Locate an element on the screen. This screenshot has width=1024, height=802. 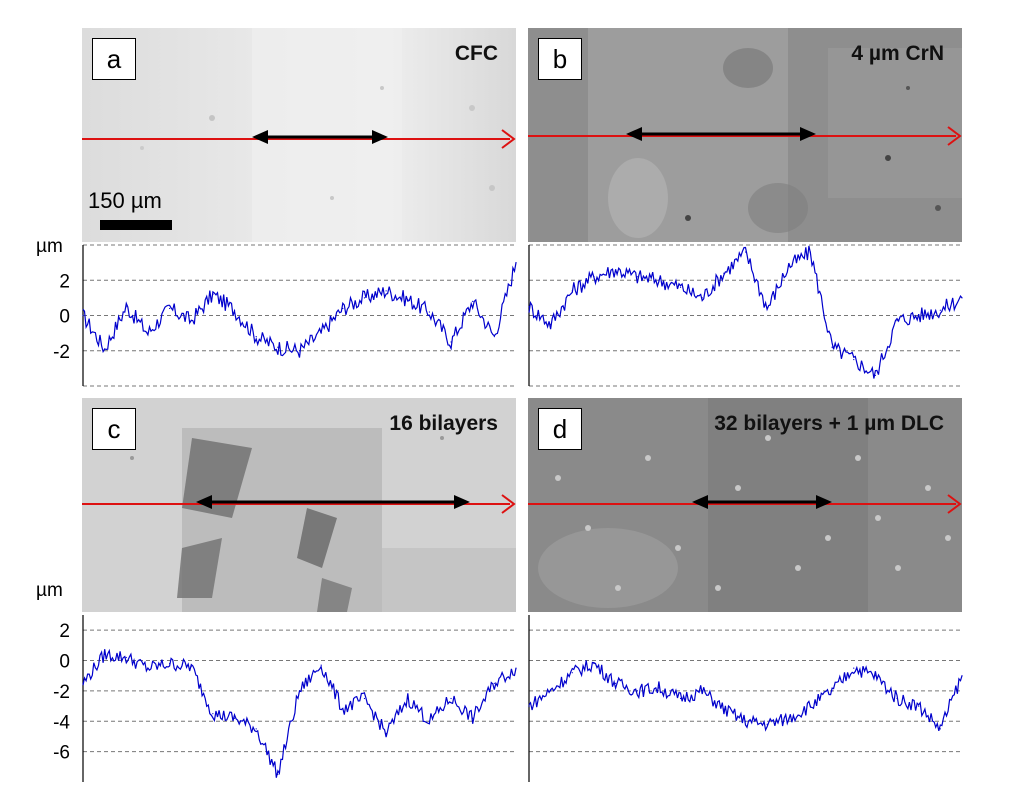
panel-letter-b: b is located at coordinates (560, 59).